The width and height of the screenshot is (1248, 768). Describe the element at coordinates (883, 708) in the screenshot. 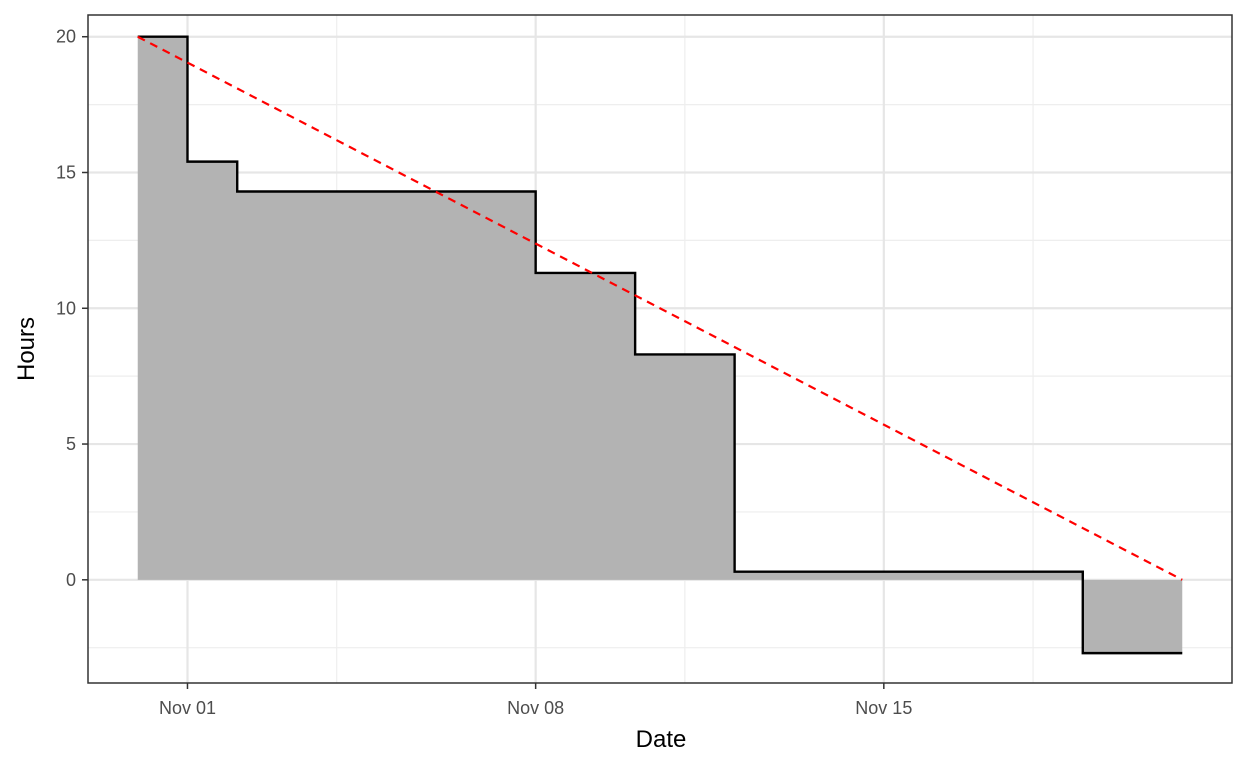

I see `x-tick-label: Nov 15` at that location.